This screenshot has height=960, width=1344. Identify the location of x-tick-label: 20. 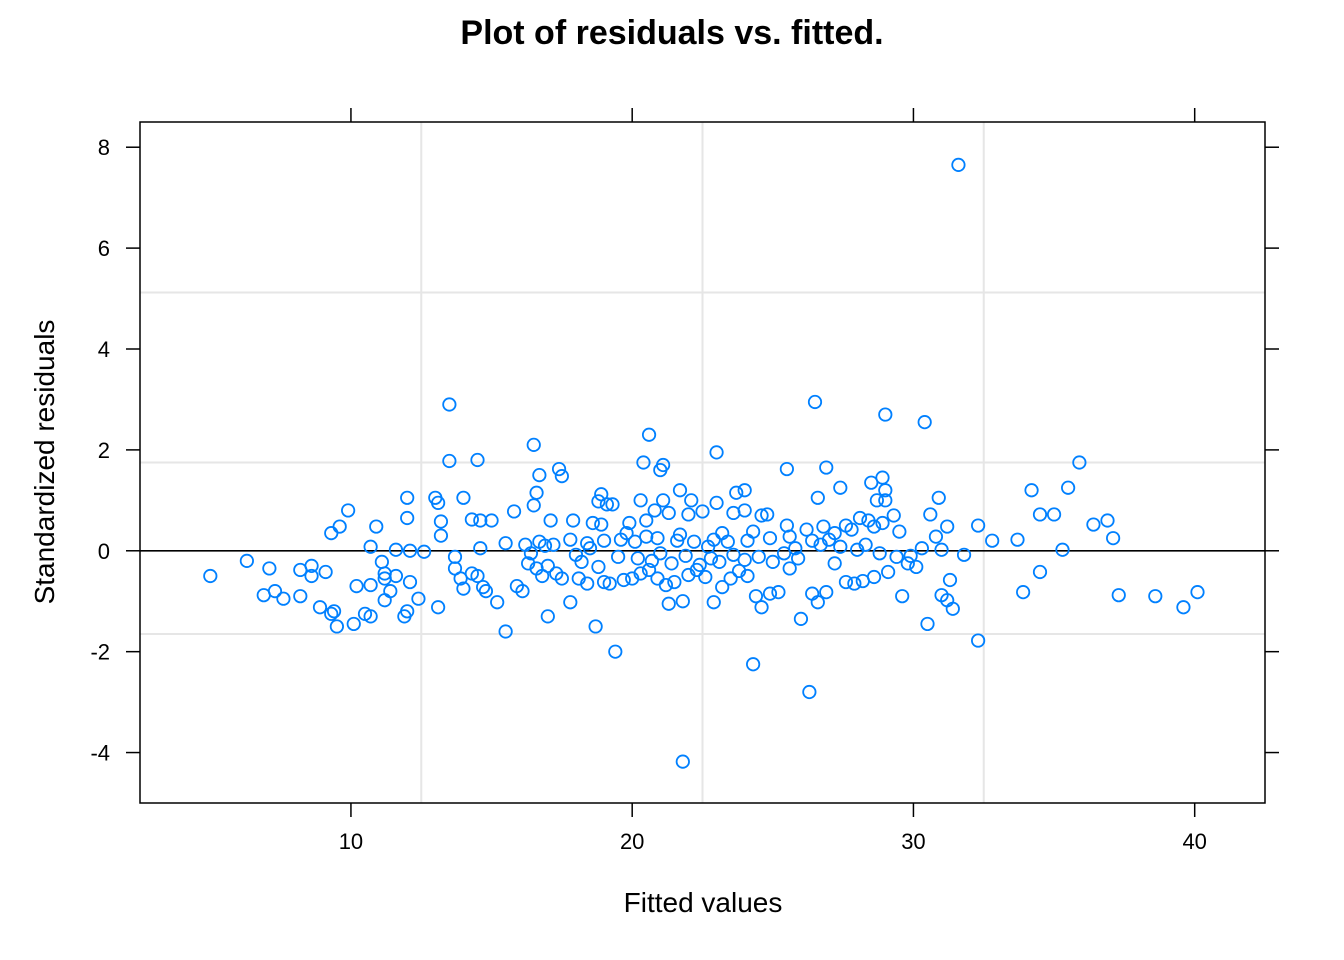
(632, 841).